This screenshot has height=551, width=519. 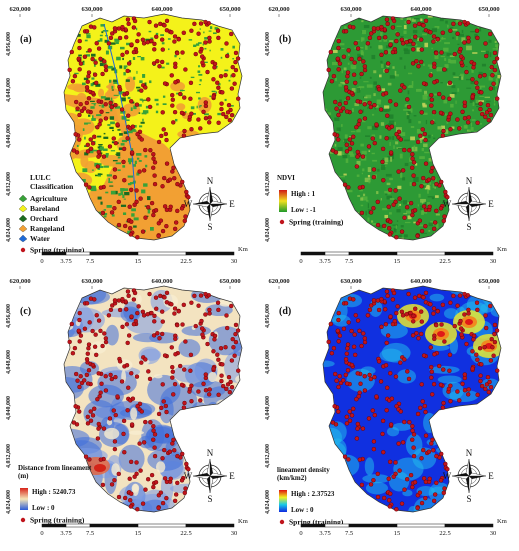 What do you see at coordinates (23, 208) in the screenshot?
I see `legend-swatch` at bounding box center [23, 208].